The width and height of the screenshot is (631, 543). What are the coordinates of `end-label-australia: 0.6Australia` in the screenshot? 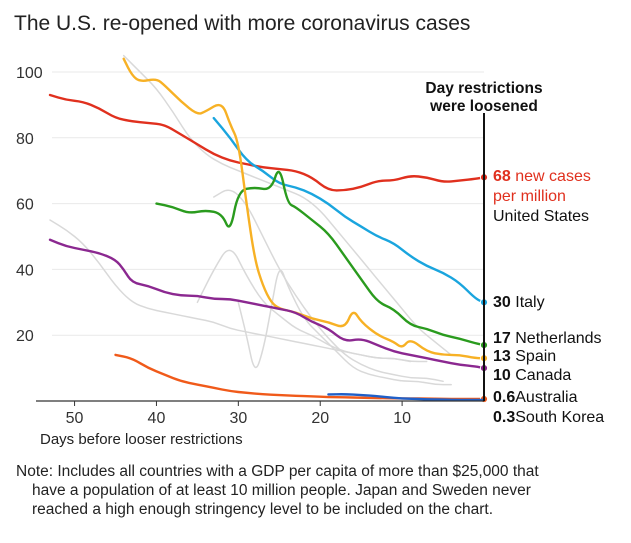 It's located at (535, 397).